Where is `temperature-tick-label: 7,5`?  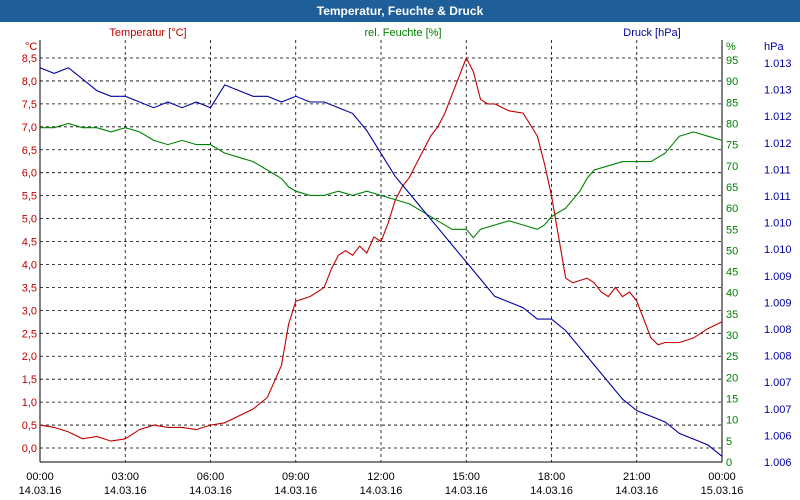 temperature-tick-label: 7,5 is located at coordinates (29, 105).